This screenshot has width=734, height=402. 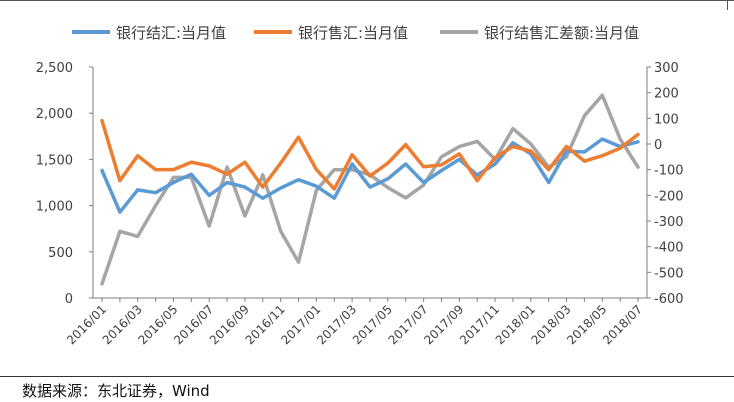 I want to click on legend-label-1: 银行售汇:当月值, so click(x=353, y=33).